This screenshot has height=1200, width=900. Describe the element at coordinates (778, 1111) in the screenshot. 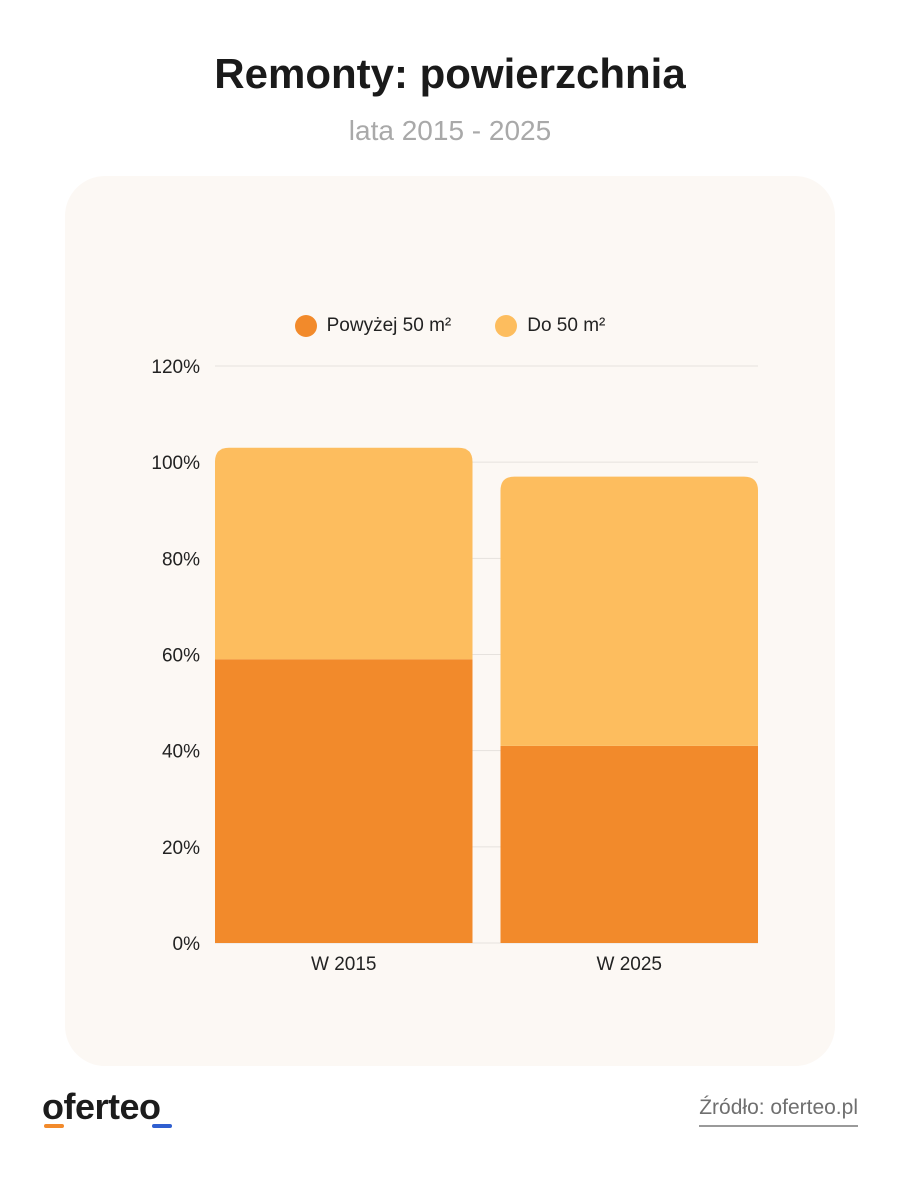

I see `source-link: Źródło: oferteo.pl` at that location.